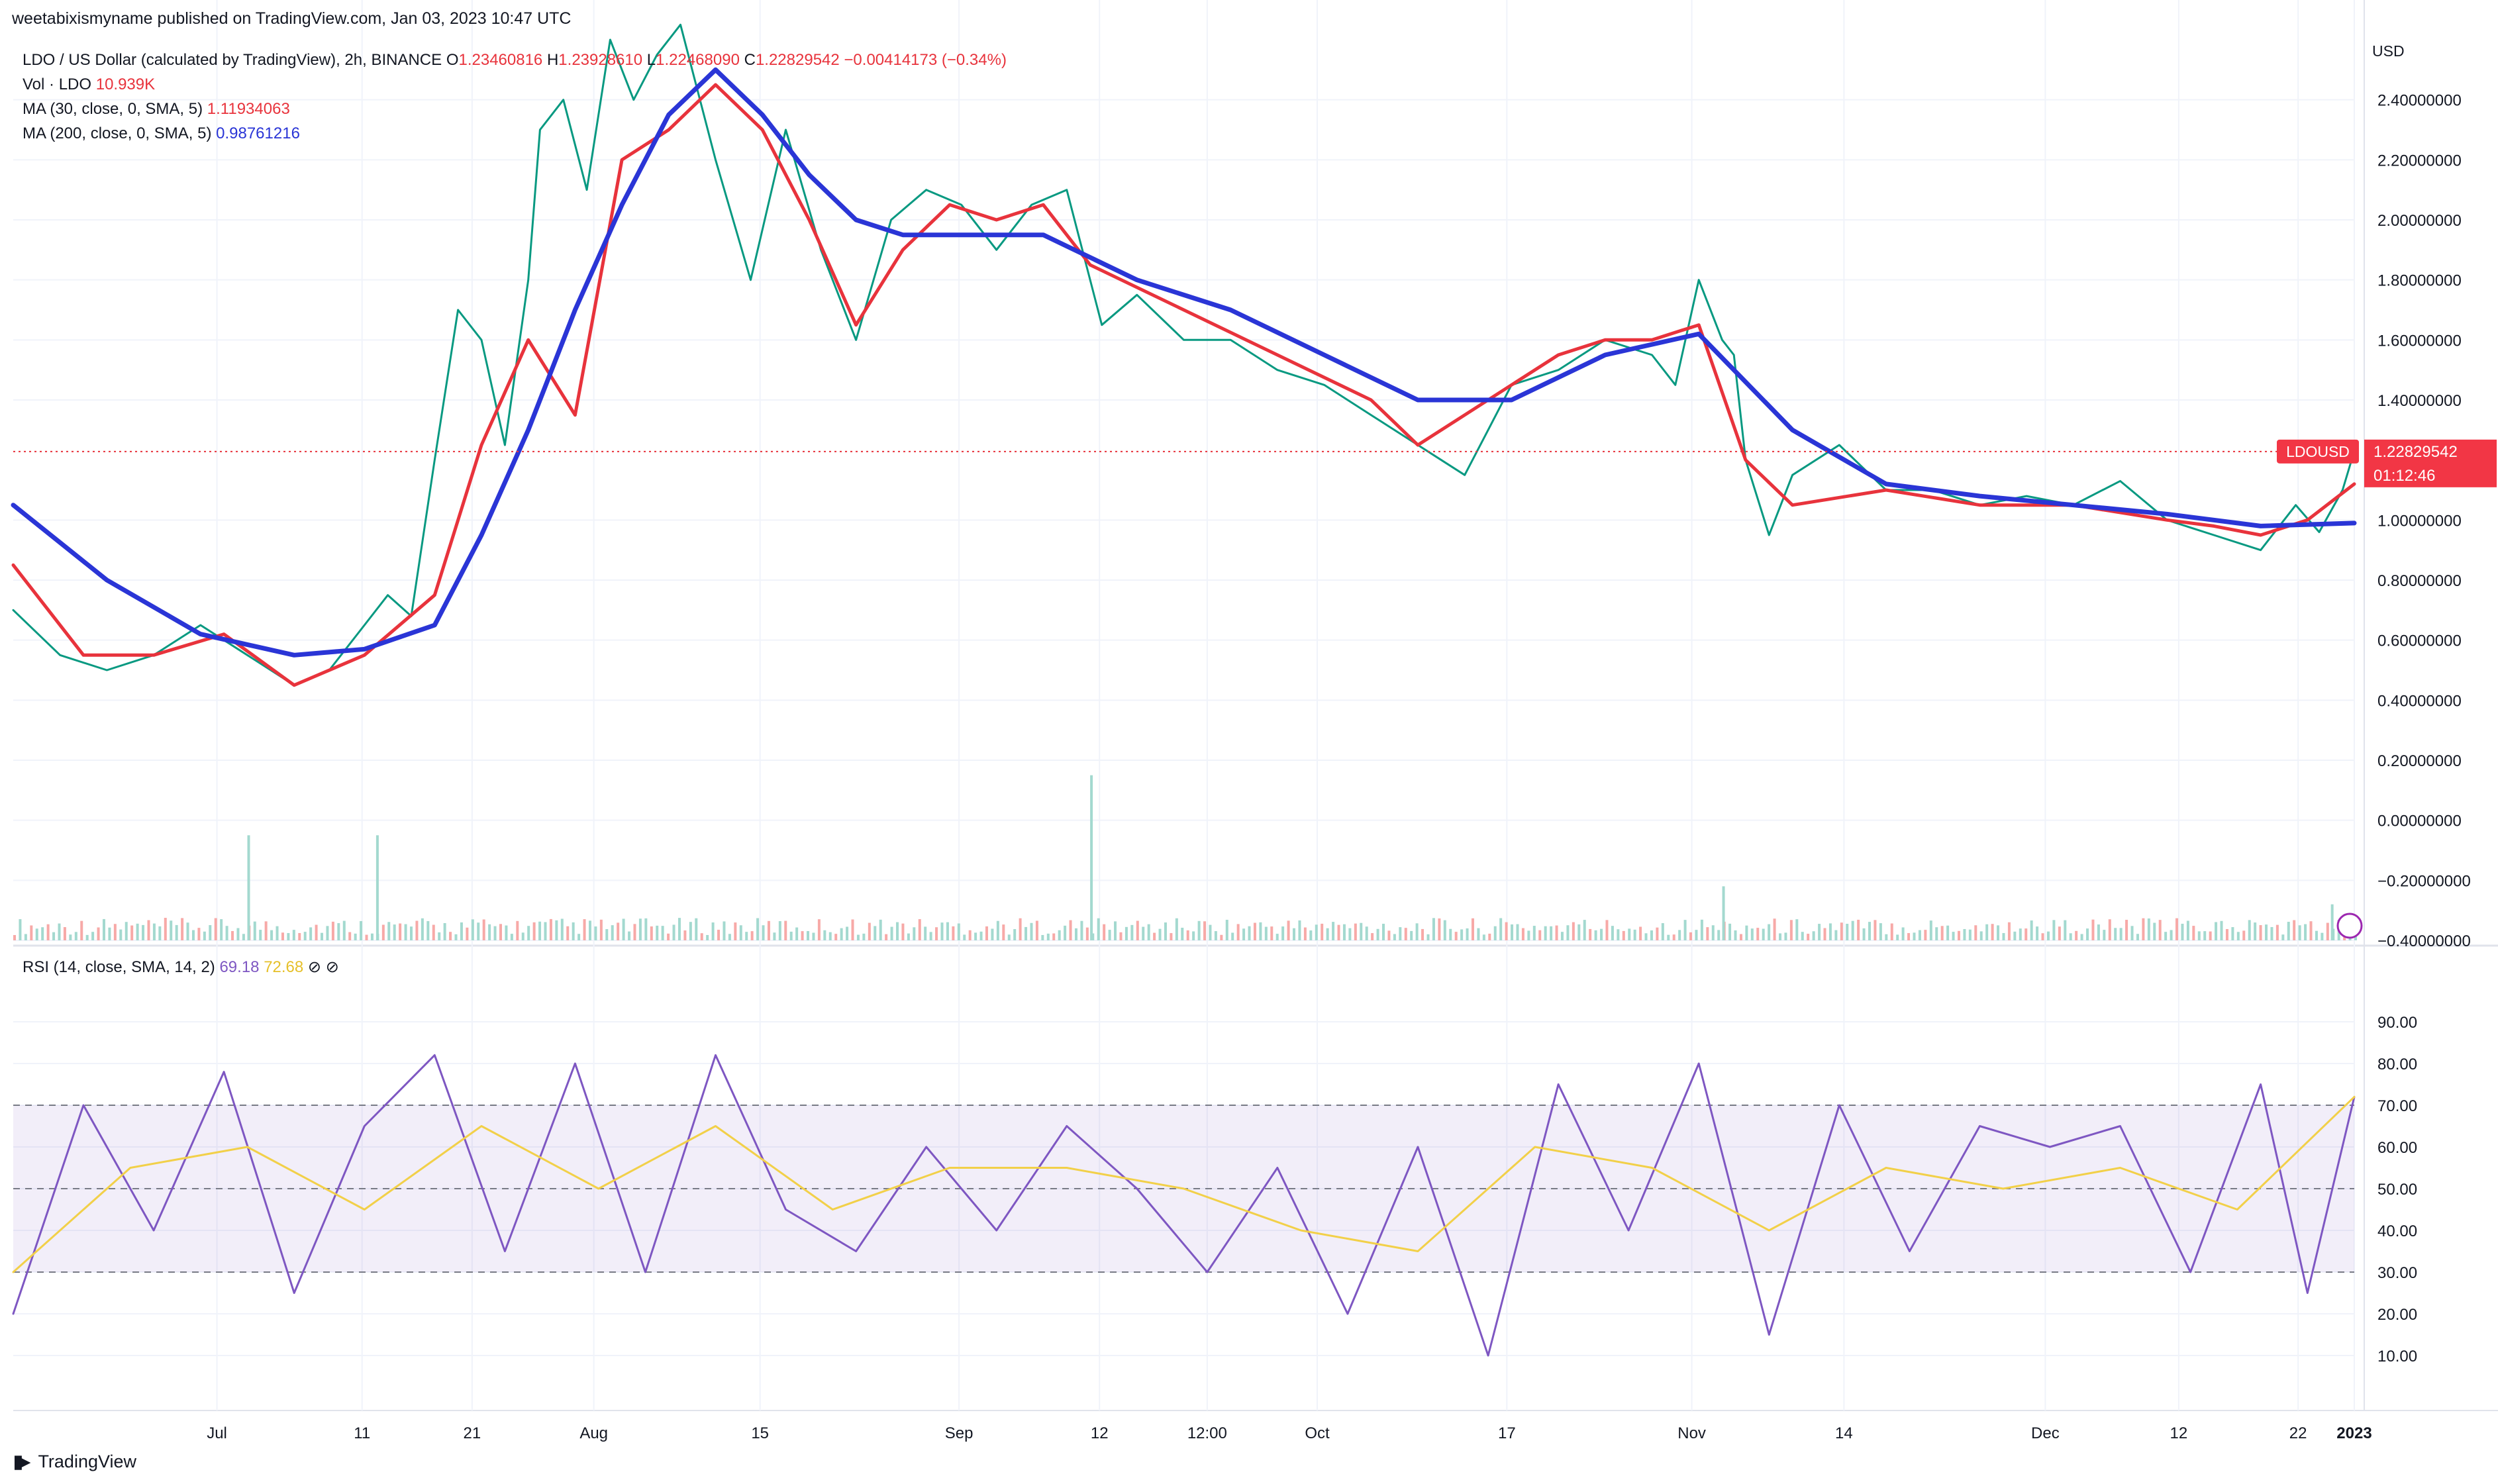 The width and height of the screenshot is (2498, 1484). What do you see at coordinates (323, 967) in the screenshot?
I see `rsi-hidden-icons: ⊘ ⊘` at bounding box center [323, 967].